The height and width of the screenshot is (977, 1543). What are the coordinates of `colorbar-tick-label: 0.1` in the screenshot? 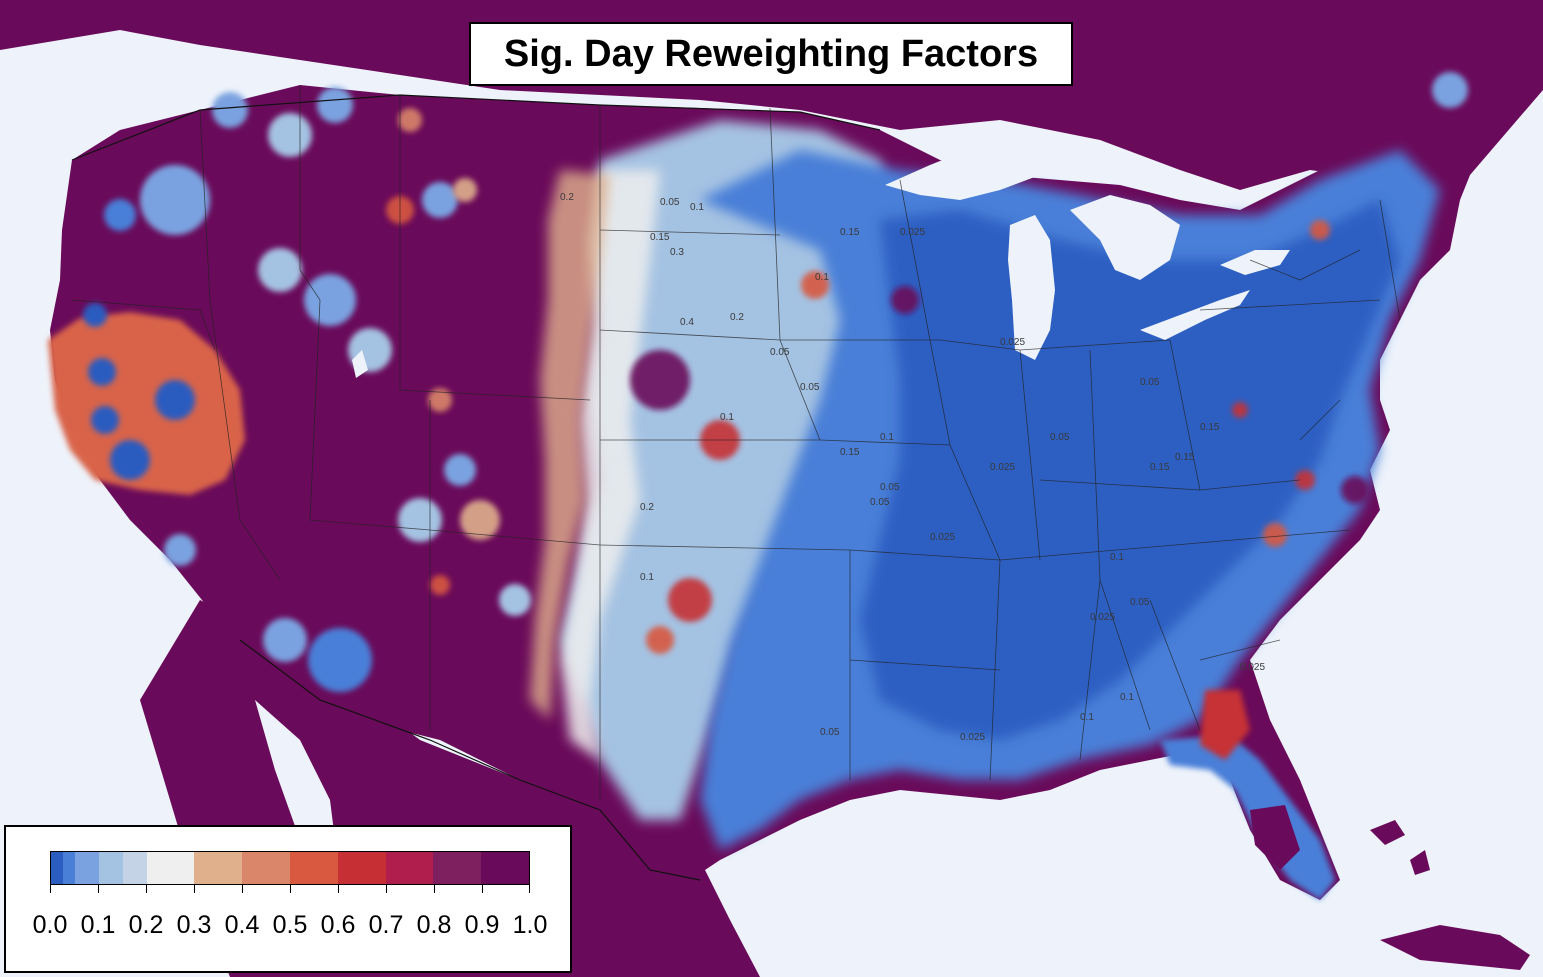 It's located at (98, 925).